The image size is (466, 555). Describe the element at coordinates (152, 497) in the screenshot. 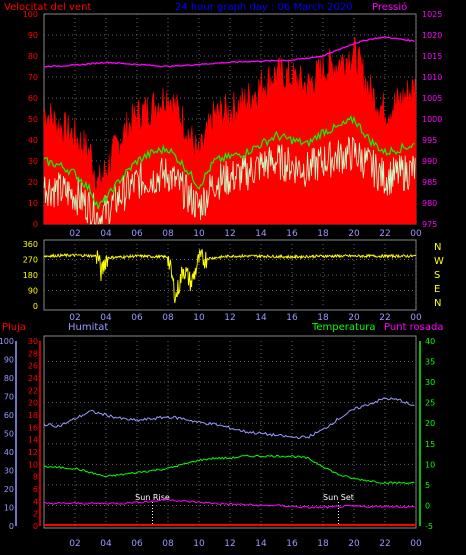

I see `sun-marker-label: Sun Rise` at that location.